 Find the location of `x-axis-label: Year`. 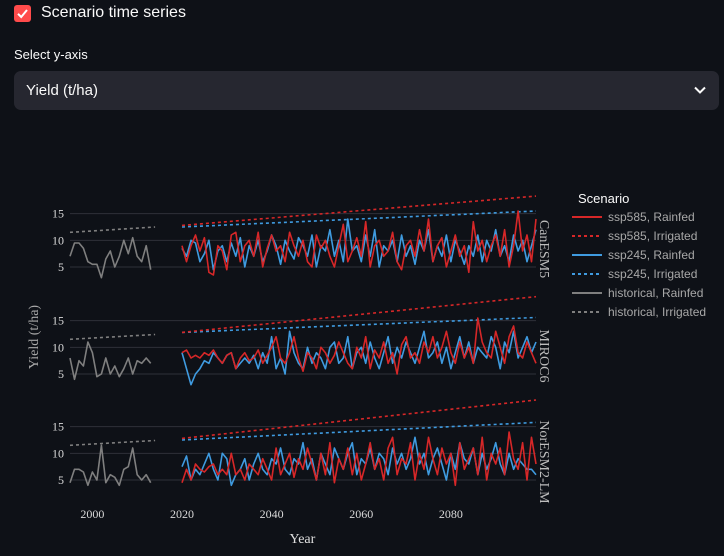

x-axis-label: Year is located at coordinates (302, 539).